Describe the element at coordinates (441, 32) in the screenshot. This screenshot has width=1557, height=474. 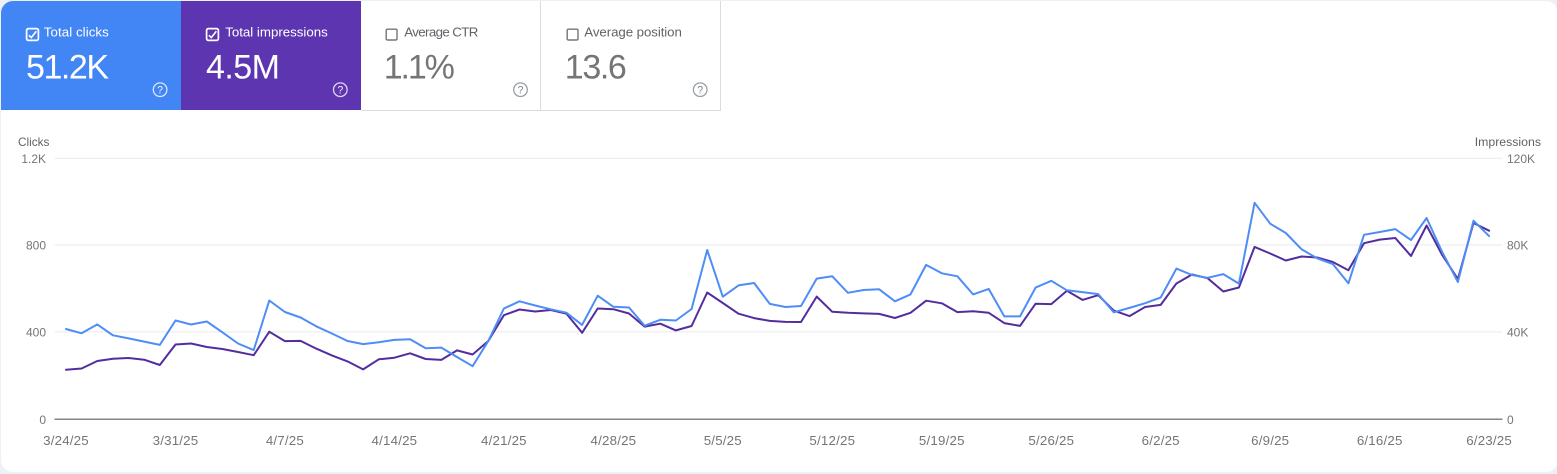
I see `svg-text: Average CTR` at that location.